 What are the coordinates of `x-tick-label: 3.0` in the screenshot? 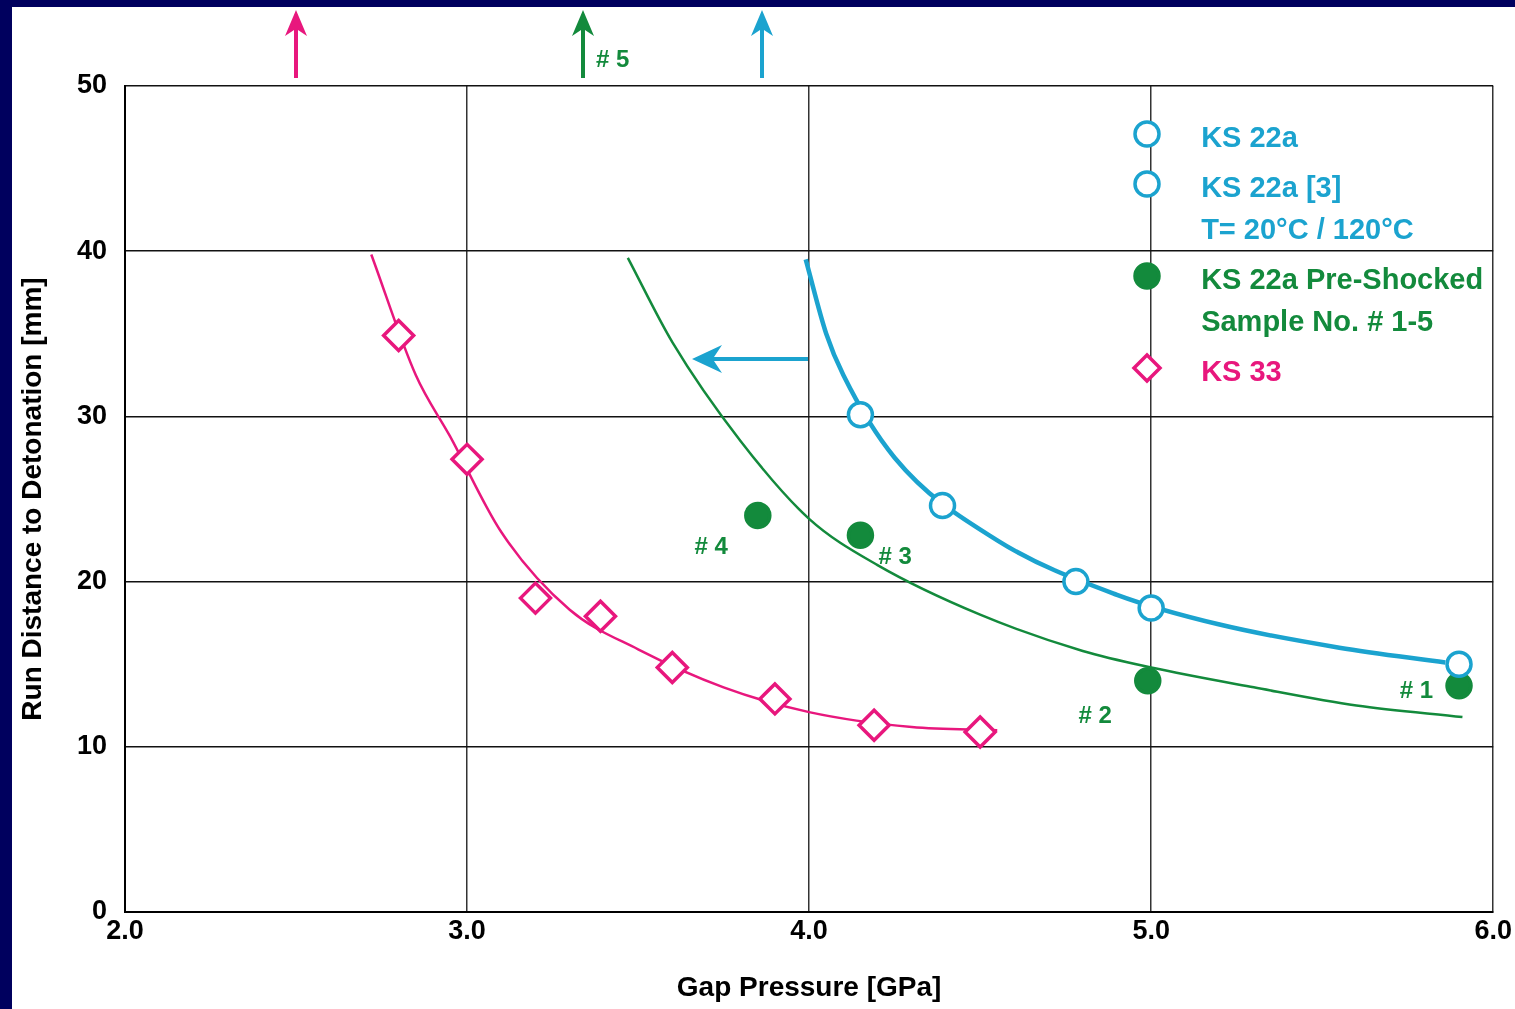 It's located at (467, 929).